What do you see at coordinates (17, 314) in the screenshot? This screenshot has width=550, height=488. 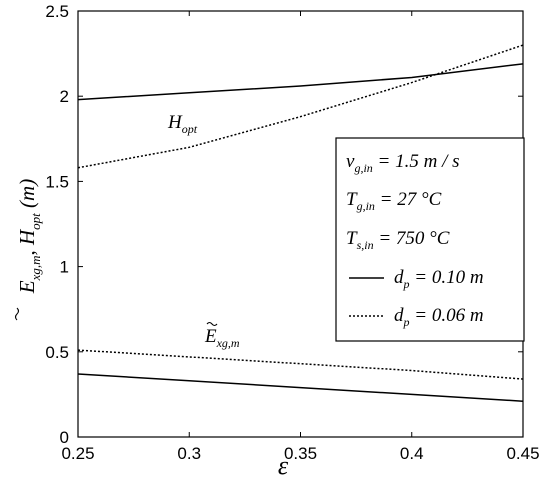 I see `y-axis-title-tilde` at bounding box center [17, 314].